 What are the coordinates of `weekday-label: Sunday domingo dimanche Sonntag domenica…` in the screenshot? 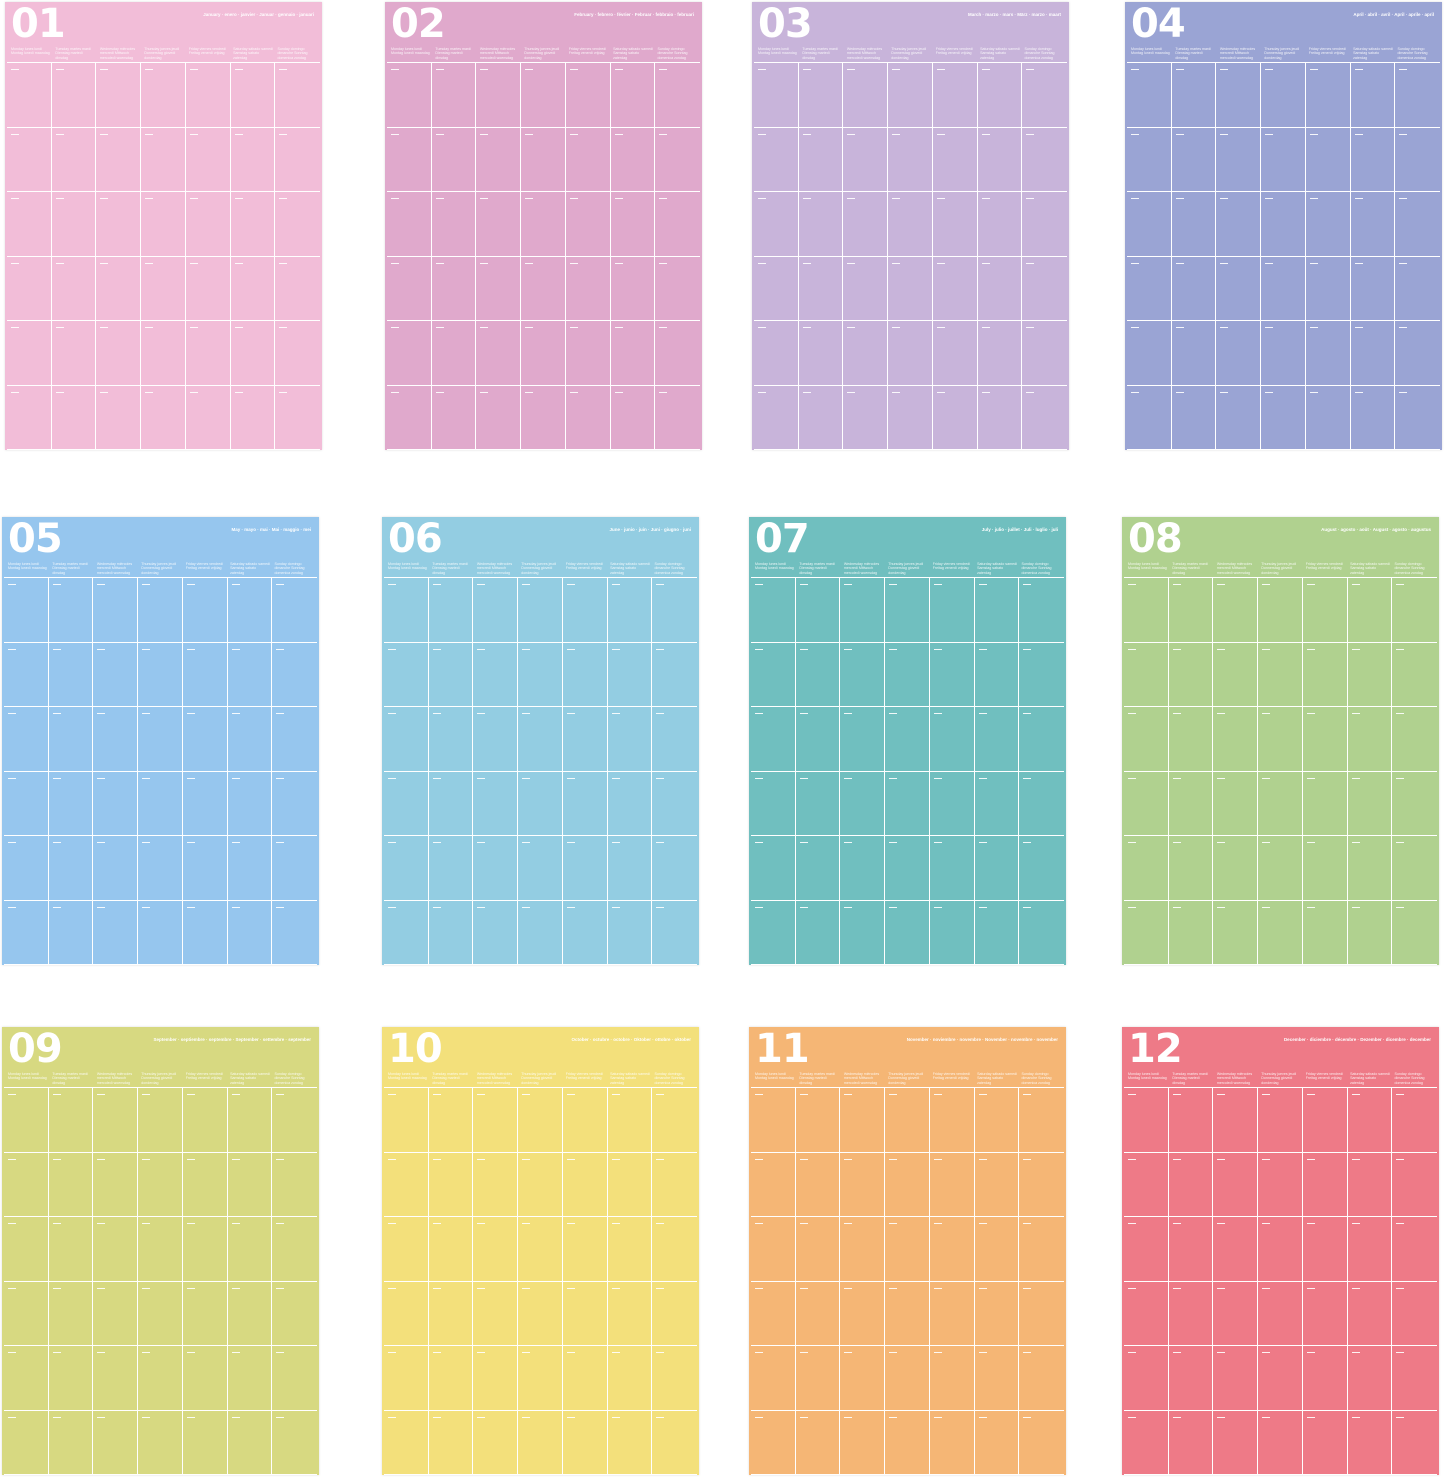 It's located at (1036, 1078).